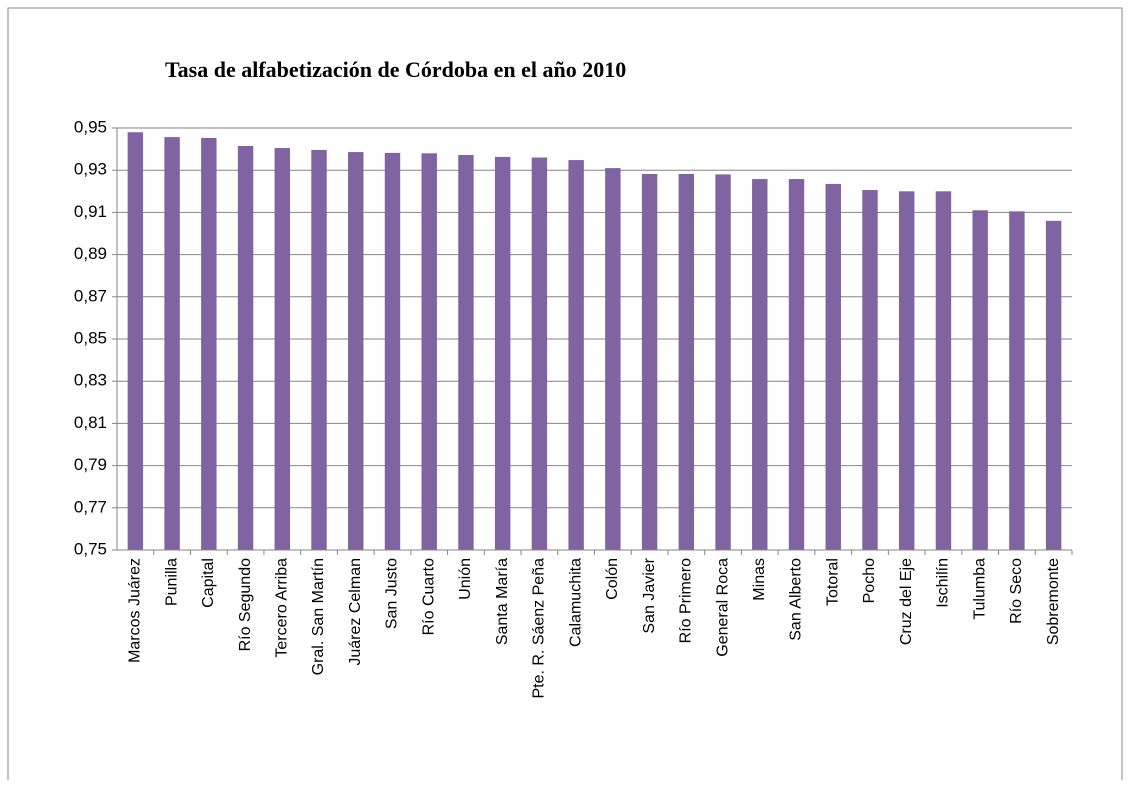 This screenshot has height=785, width=1130. I want to click on x-tick-label: Pte. R. Sáenz Peña, so click(539, 628).